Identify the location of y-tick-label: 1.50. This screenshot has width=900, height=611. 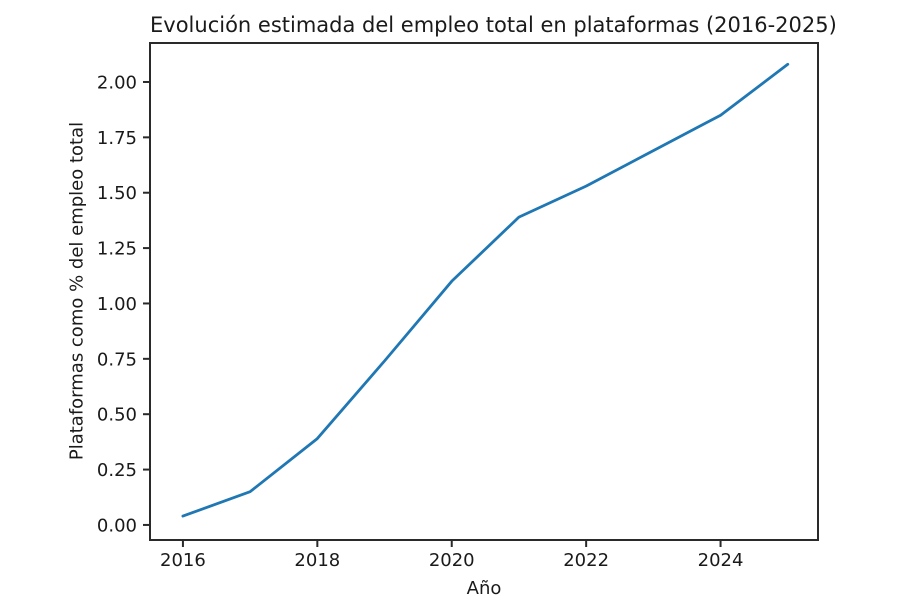
(117, 193).